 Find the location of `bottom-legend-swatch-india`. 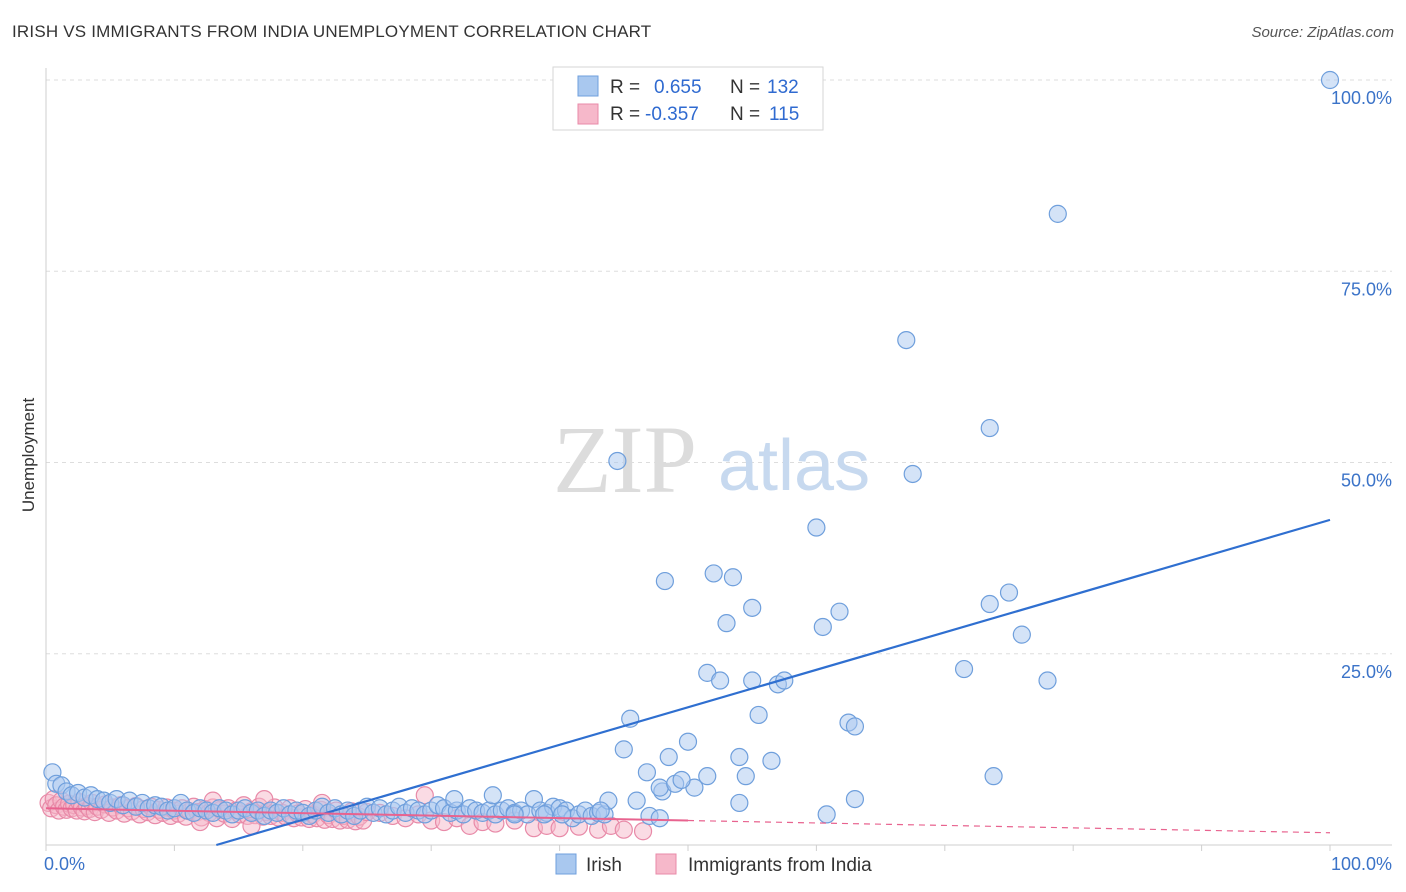

bottom-legend-swatch-india is located at coordinates (666, 864).